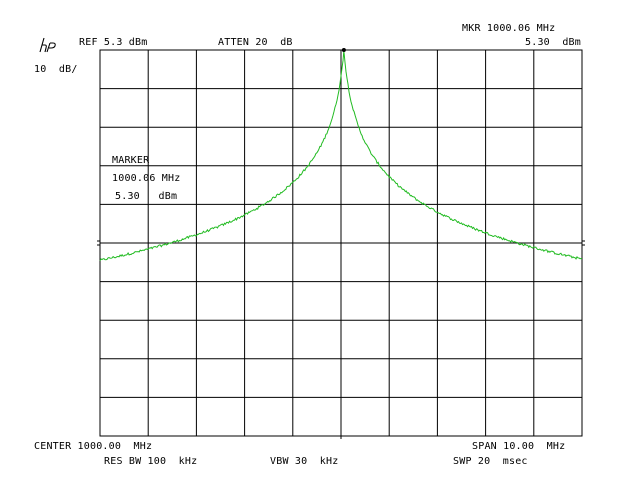  Describe the element at coordinates (131, 160) in the screenshot. I see `marker-box-title: MARKER` at that location.